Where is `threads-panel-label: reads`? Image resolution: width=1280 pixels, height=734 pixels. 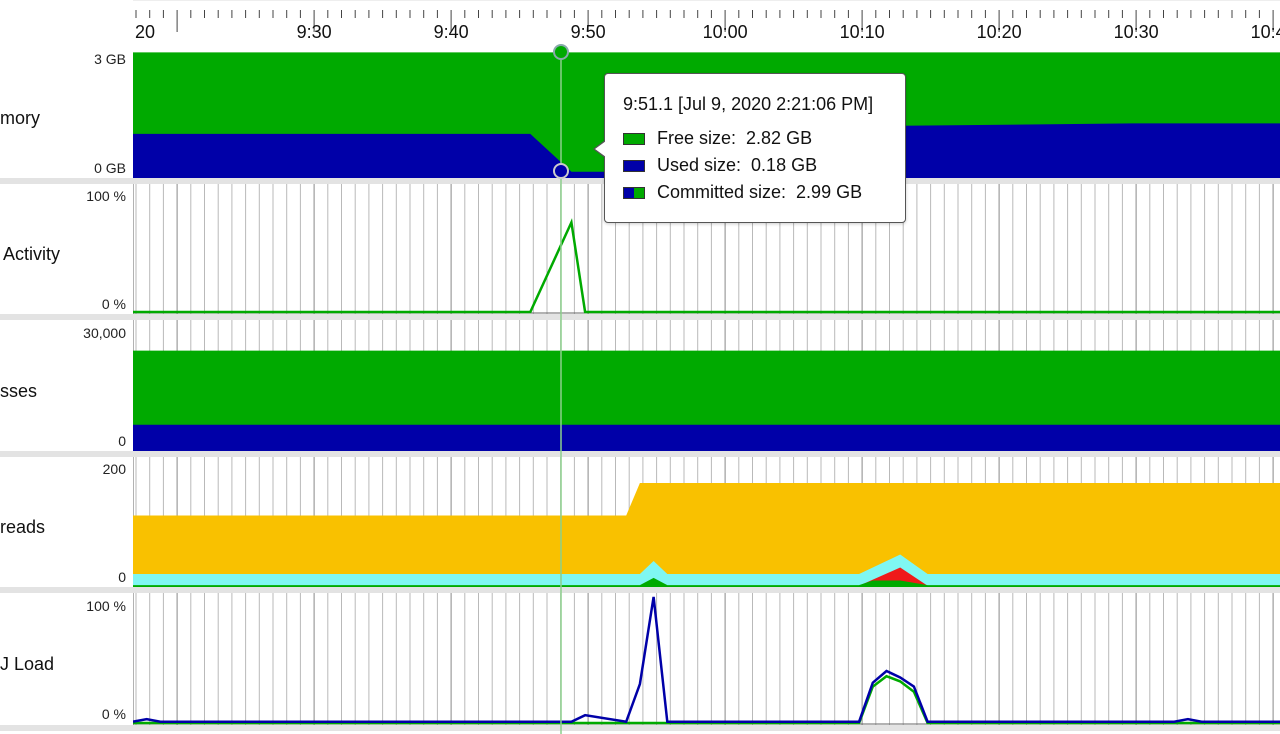 threads-panel-label: reads is located at coordinates (23, 527).